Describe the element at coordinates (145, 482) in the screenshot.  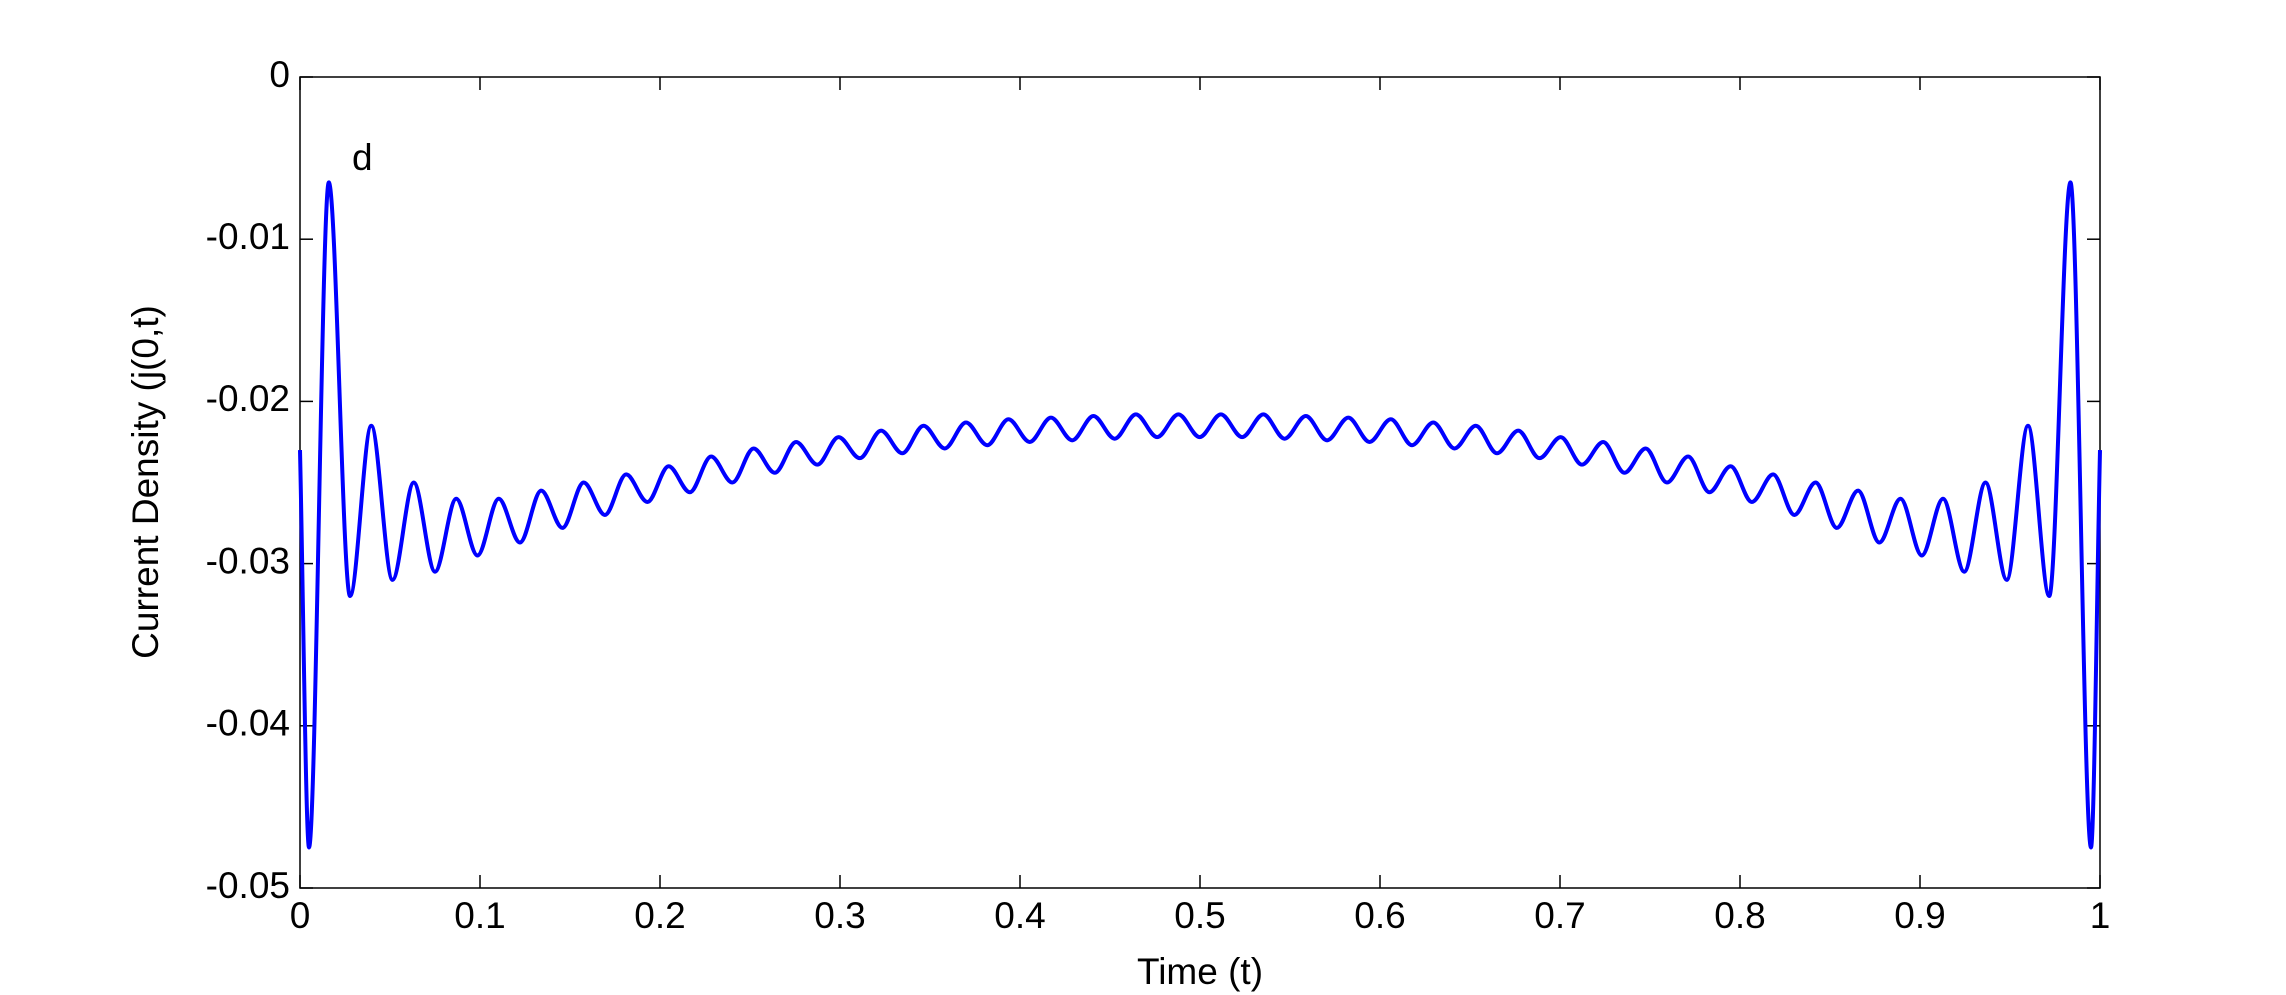
I see `y-axis-label: Current Density (j(0,t)` at that location.